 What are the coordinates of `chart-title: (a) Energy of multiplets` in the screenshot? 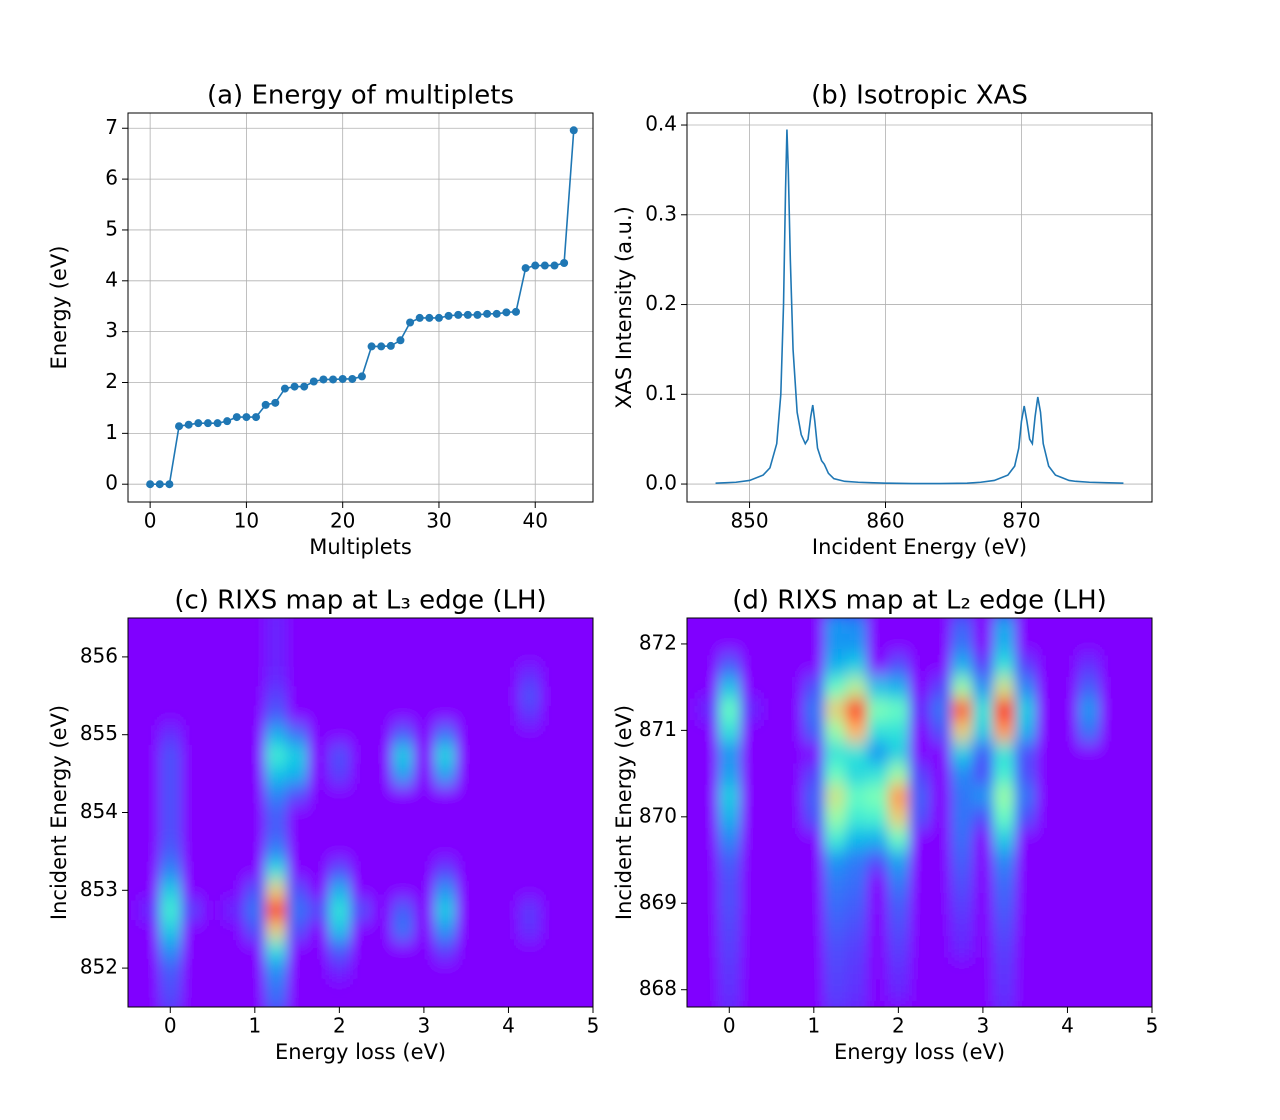 It's located at (360, 96).